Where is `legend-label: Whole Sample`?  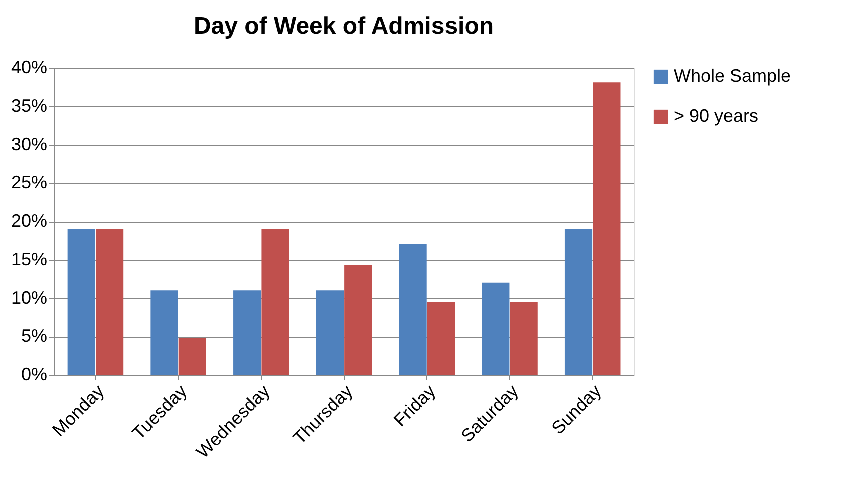 legend-label: Whole Sample is located at coordinates (733, 76).